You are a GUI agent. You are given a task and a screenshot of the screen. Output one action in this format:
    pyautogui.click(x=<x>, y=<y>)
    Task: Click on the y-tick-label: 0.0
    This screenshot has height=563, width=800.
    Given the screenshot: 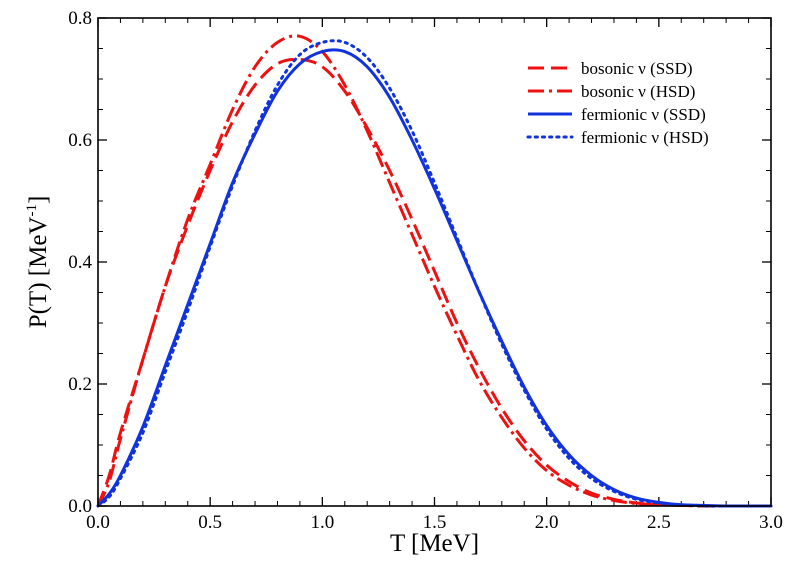 What is the action you would take?
    pyautogui.click(x=80, y=506)
    